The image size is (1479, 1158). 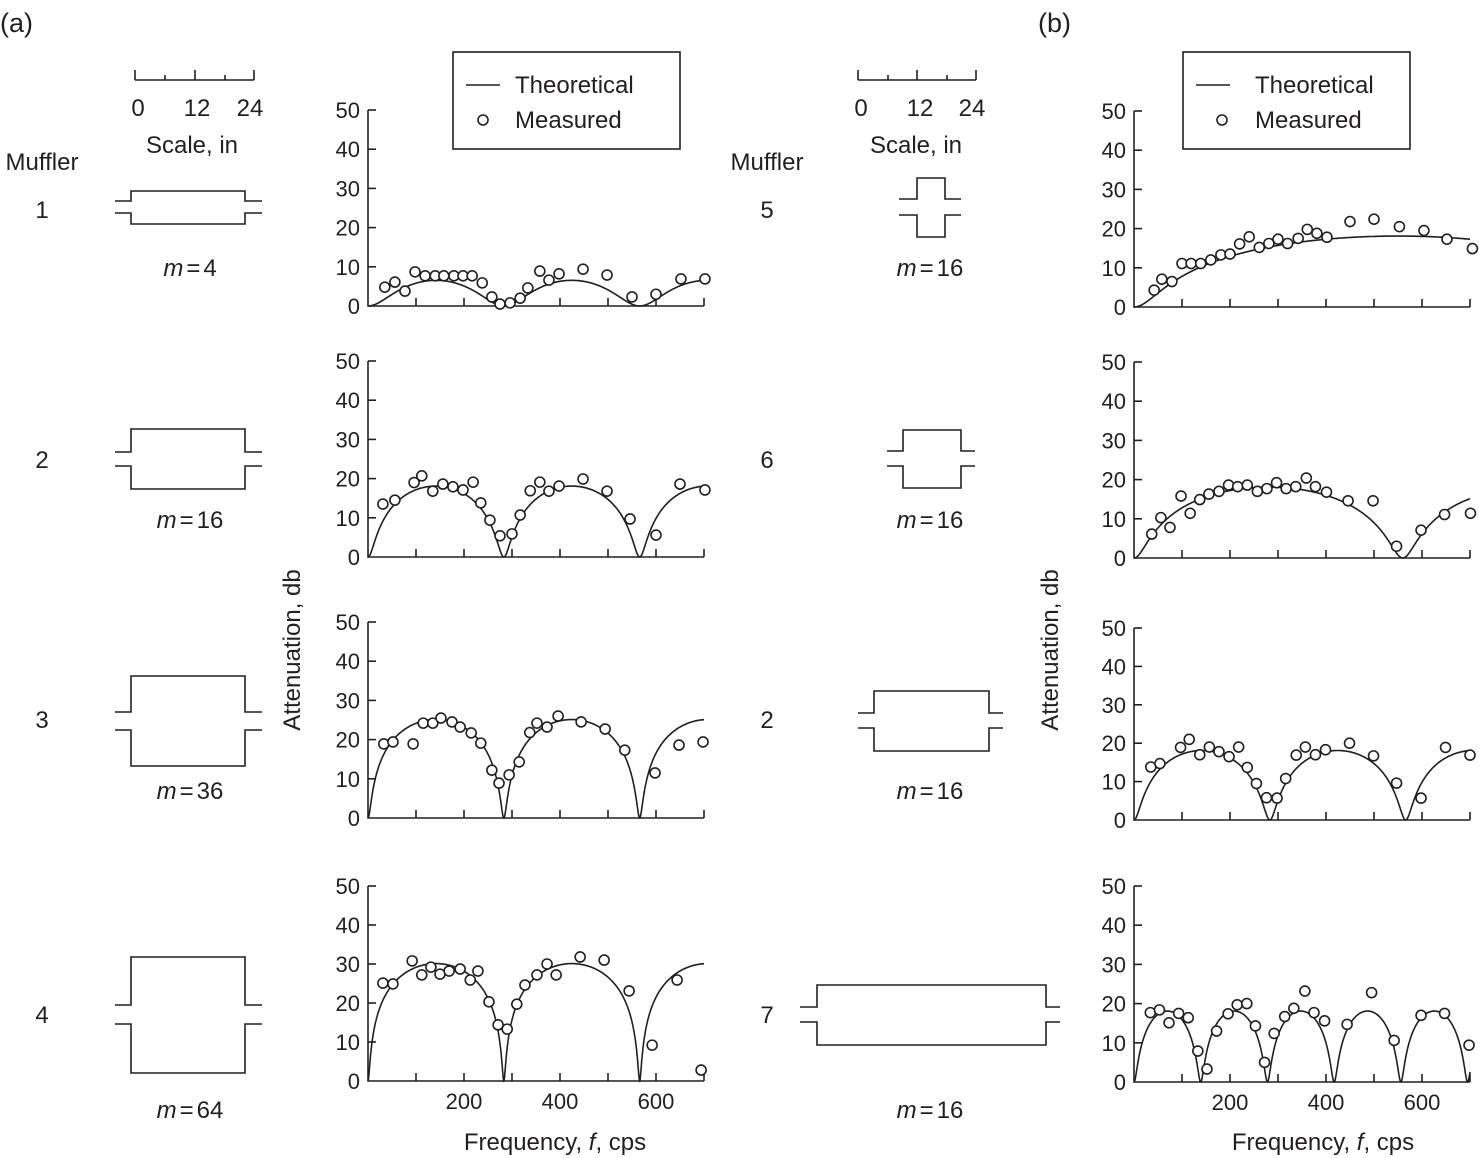 I want to click on x-axis-label-b: Frequency, f, cps, so click(x=1323, y=1142).